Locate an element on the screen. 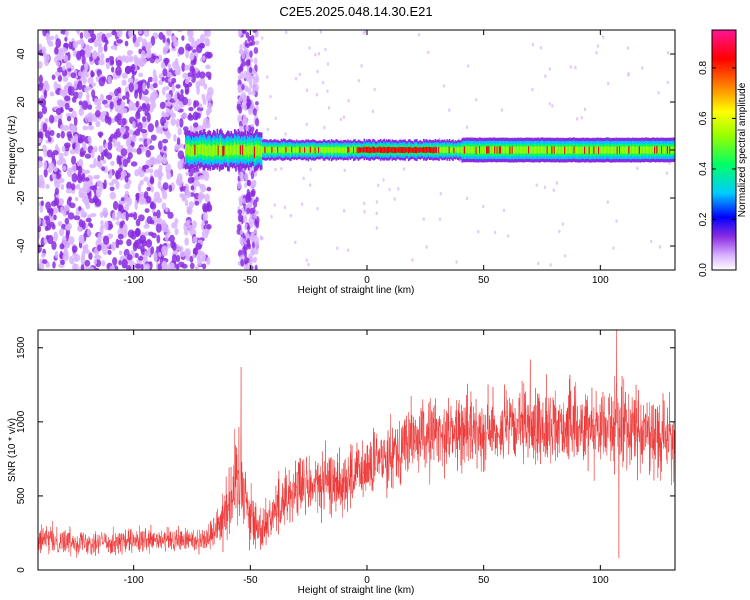 This screenshot has height=600, width=750. chart-title: C2E5.2025.048.14.30.E21 is located at coordinates (355, 11).